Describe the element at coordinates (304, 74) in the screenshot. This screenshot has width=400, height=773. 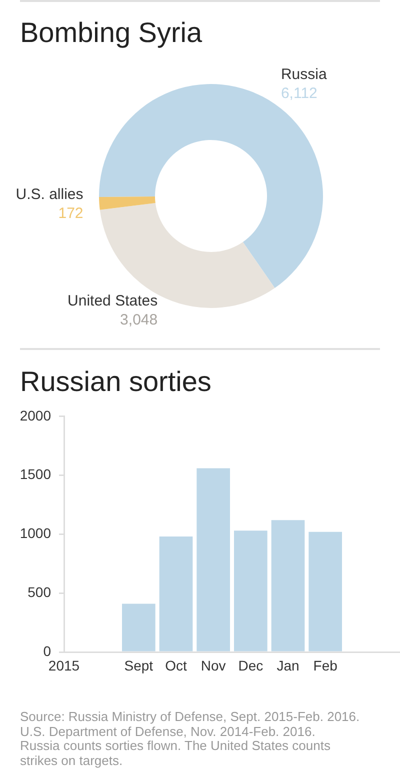
I see `slice-label: Russia` at that location.